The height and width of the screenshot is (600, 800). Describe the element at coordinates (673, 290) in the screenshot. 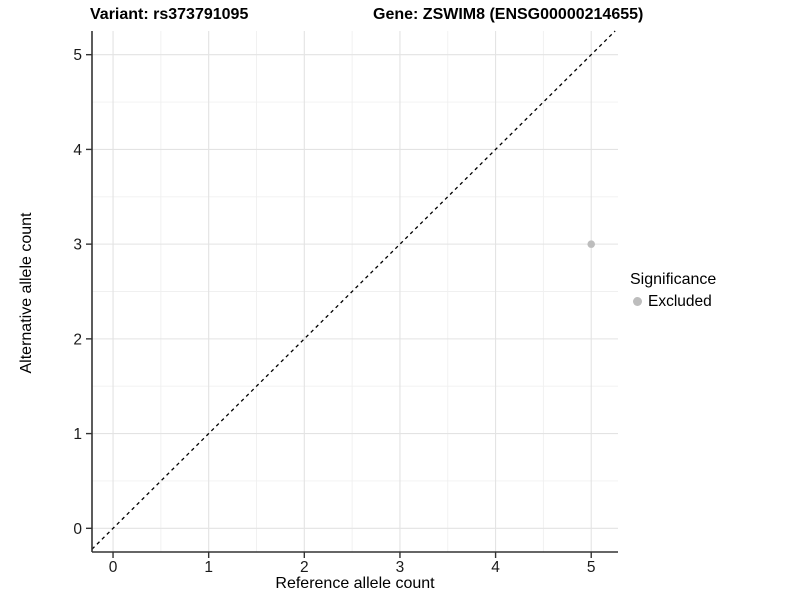

I see `legend: Significance Excluded` at that location.